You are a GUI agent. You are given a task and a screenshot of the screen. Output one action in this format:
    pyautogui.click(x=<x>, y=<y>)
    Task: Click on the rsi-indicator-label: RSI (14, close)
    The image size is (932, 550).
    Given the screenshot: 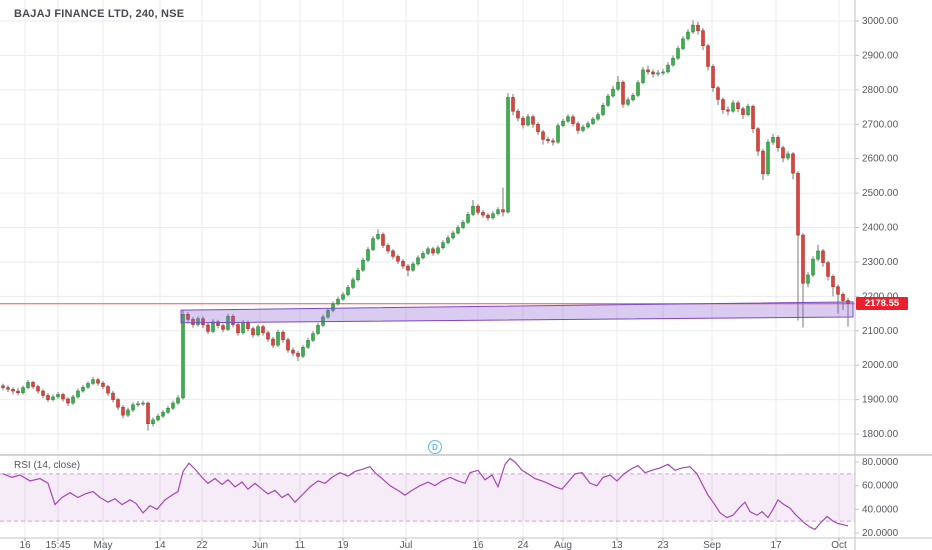 What is the action you would take?
    pyautogui.click(x=47, y=465)
    